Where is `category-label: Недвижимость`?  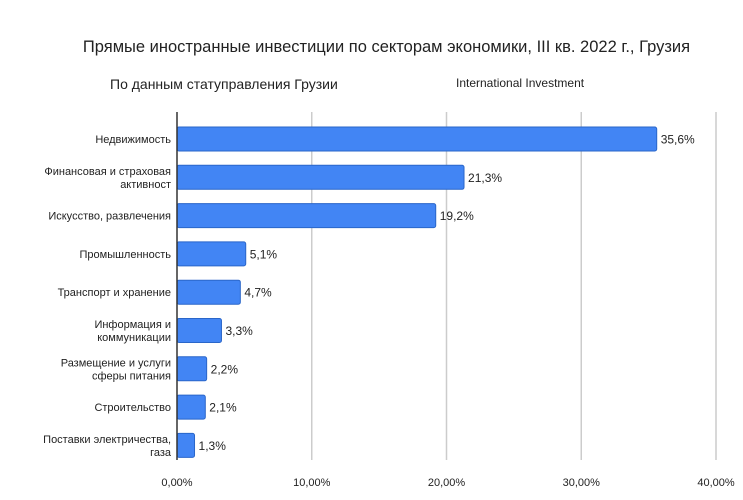
category-label: Недвижимость is located at coordinates (133, 140).